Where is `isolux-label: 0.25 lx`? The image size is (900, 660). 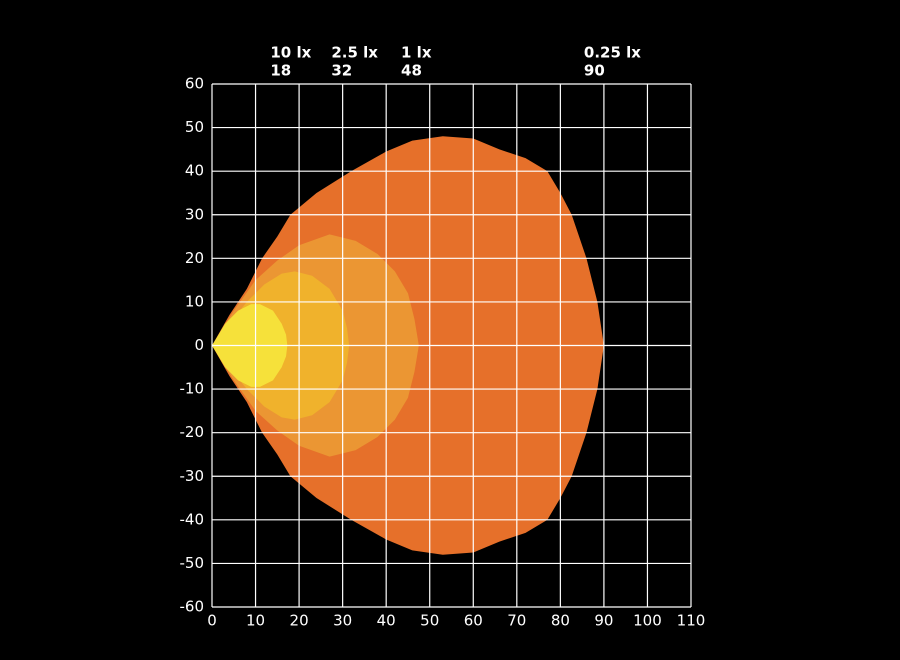
isolux-label: 0.25 lx is located at coordinates (612, 53).